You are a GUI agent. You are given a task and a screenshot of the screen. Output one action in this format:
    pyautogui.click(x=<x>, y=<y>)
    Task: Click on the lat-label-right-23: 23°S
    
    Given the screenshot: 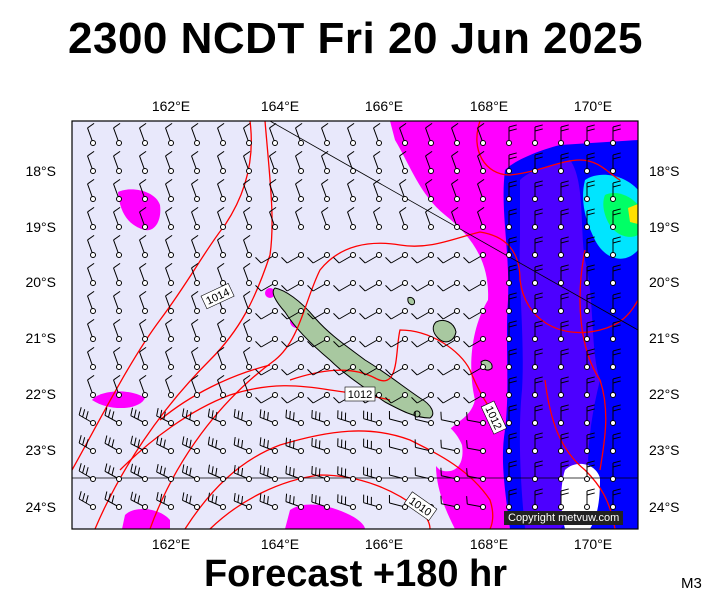 What is the action you would take?
    pyautogui.click(x=664, y=450)
    